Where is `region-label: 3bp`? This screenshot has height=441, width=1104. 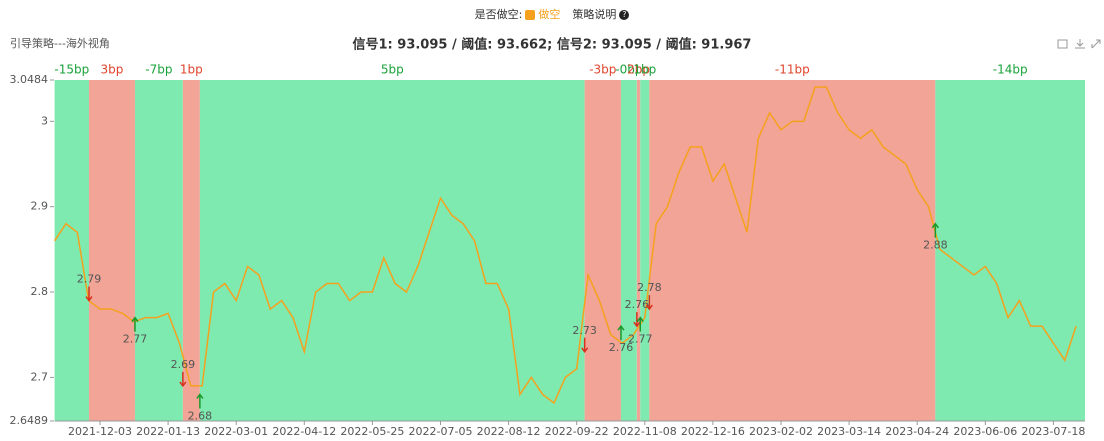
region-label: 3bp is located at coordinates (112, 70).